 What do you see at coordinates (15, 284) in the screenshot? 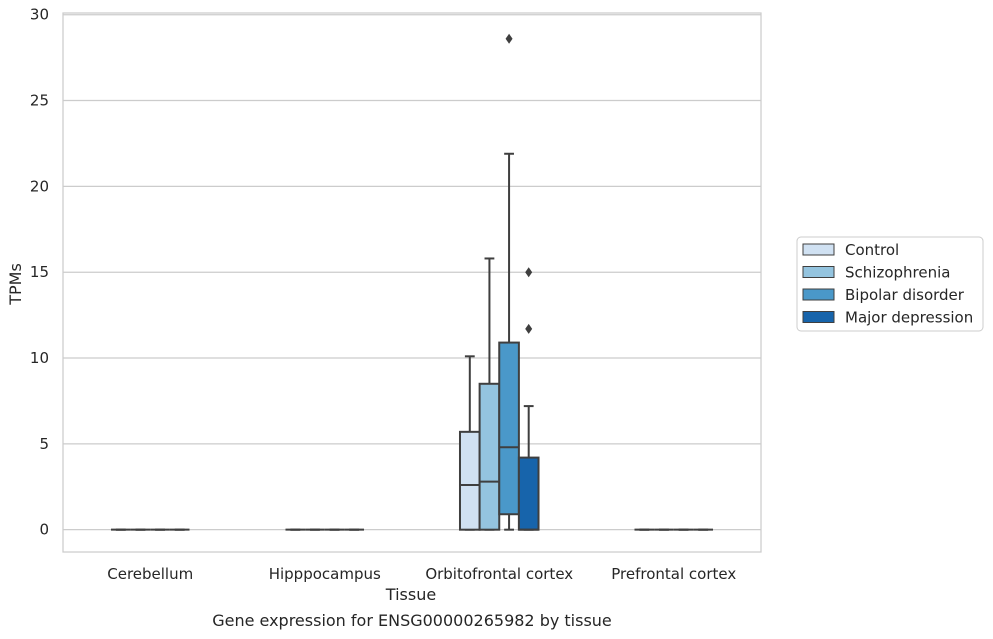
I see `y-axis-label: TPMs` at bounding box center [15, 284].